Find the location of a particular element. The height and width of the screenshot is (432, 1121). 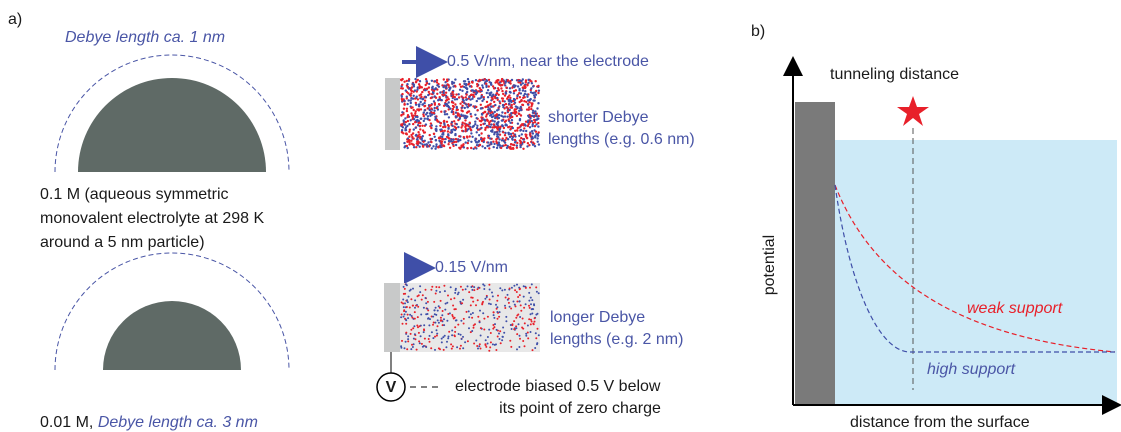

weak-label: weak support is located at coordinates (1015, 308).